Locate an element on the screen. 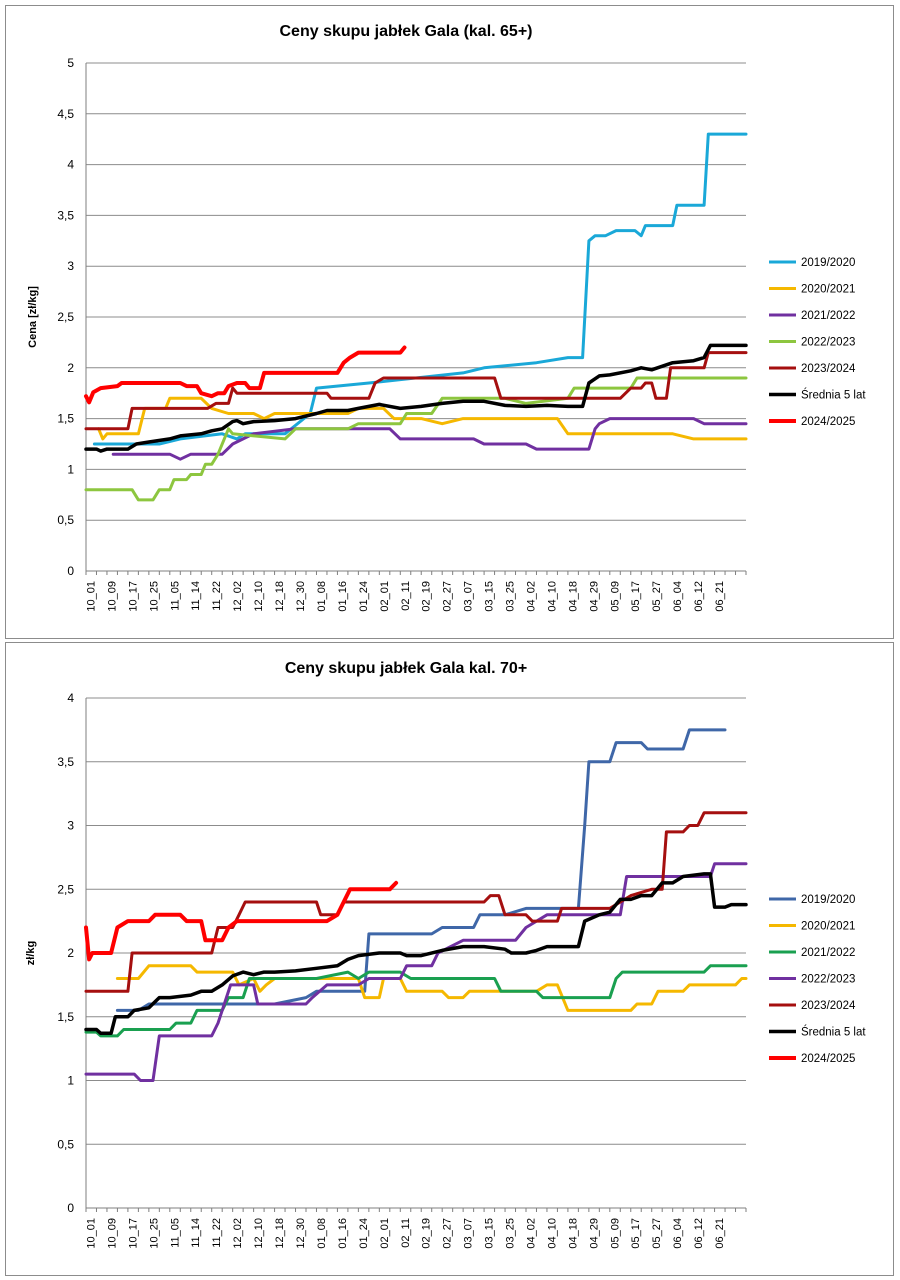 This screenshot has width=900, height=1280. x-tick-label: 04_18 is located at coordinates (573, 1233).